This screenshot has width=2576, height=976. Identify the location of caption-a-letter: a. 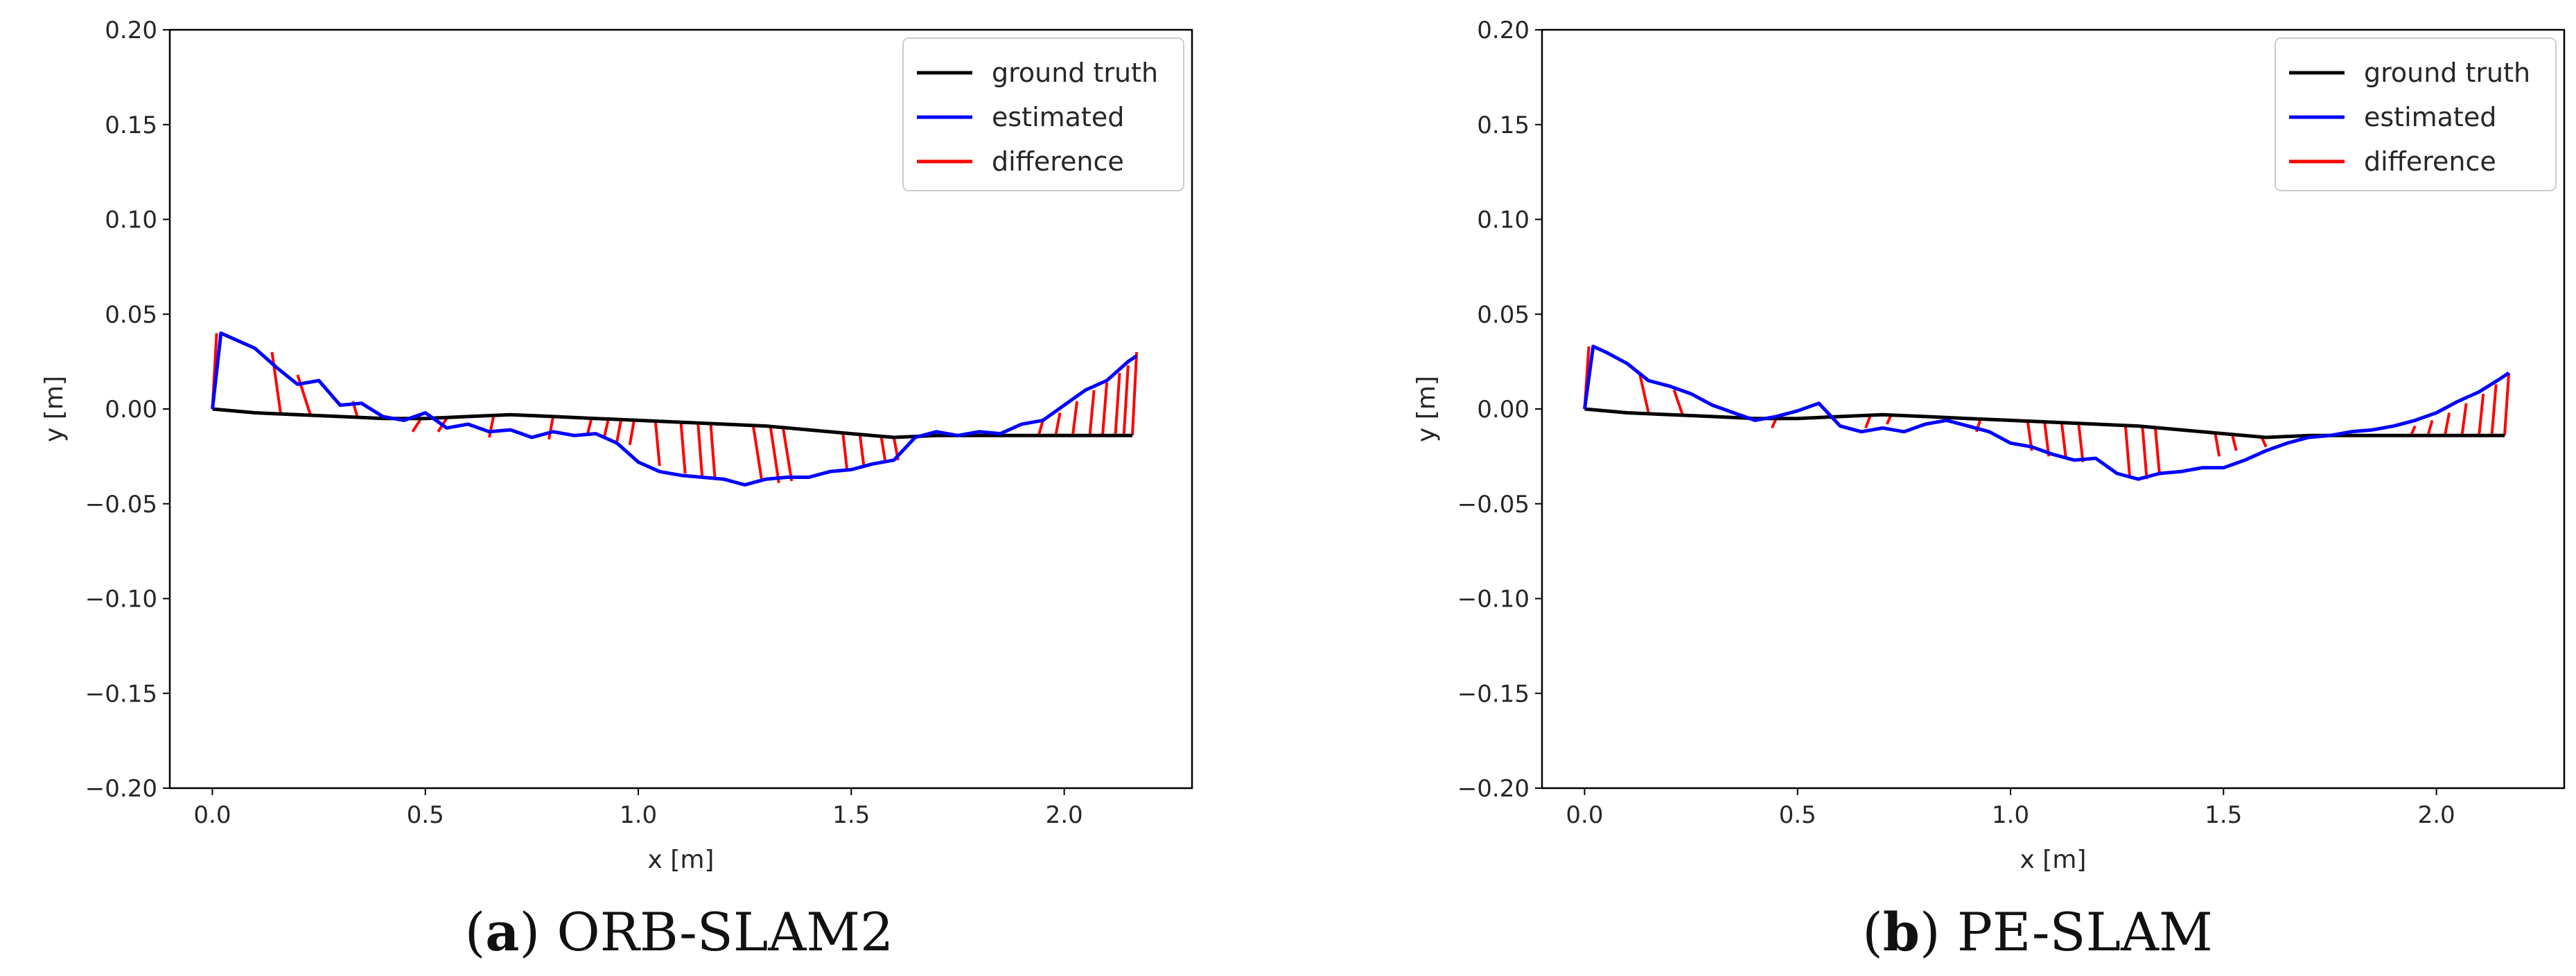
(502, 932).